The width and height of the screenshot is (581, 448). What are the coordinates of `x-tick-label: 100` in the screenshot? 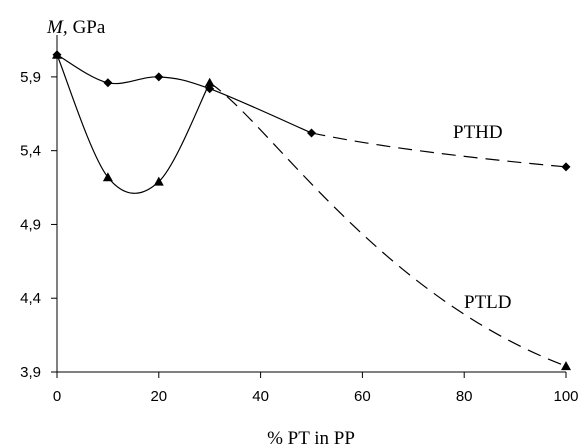 It's located at (565, 396).